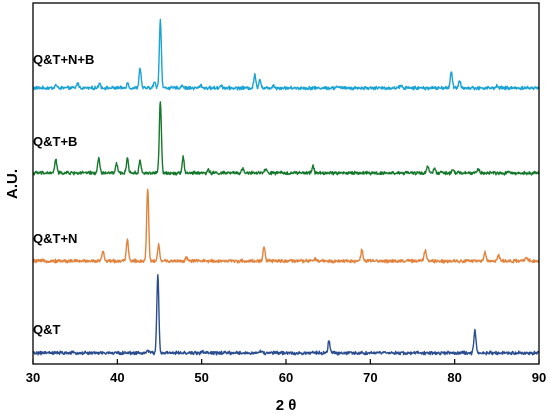 The height and width of the screenshot is (417, 550). What do you see at coordinates (12, 184) in the screenshot?
I see `y-axis-title: A.U.` at bounding box center [12, 184].